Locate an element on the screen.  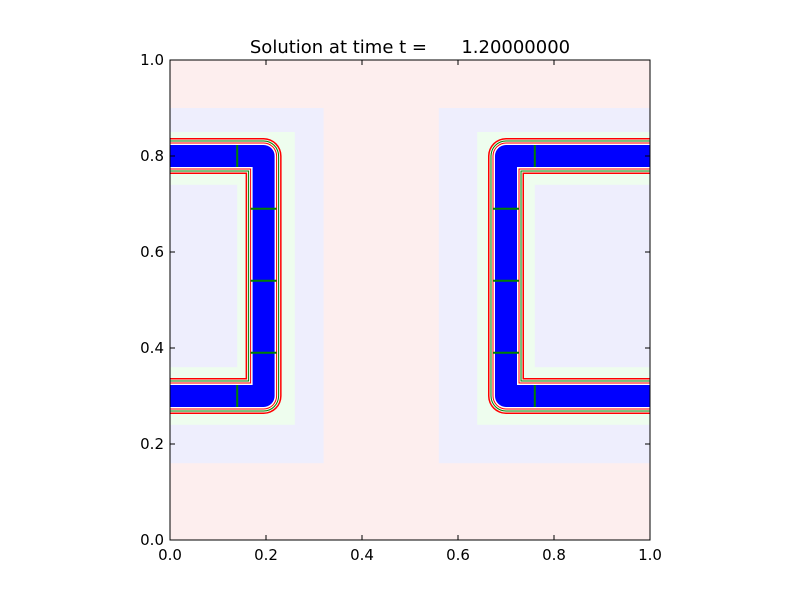
y-tick-label: 1.0 is located at coordinates (152, 60).